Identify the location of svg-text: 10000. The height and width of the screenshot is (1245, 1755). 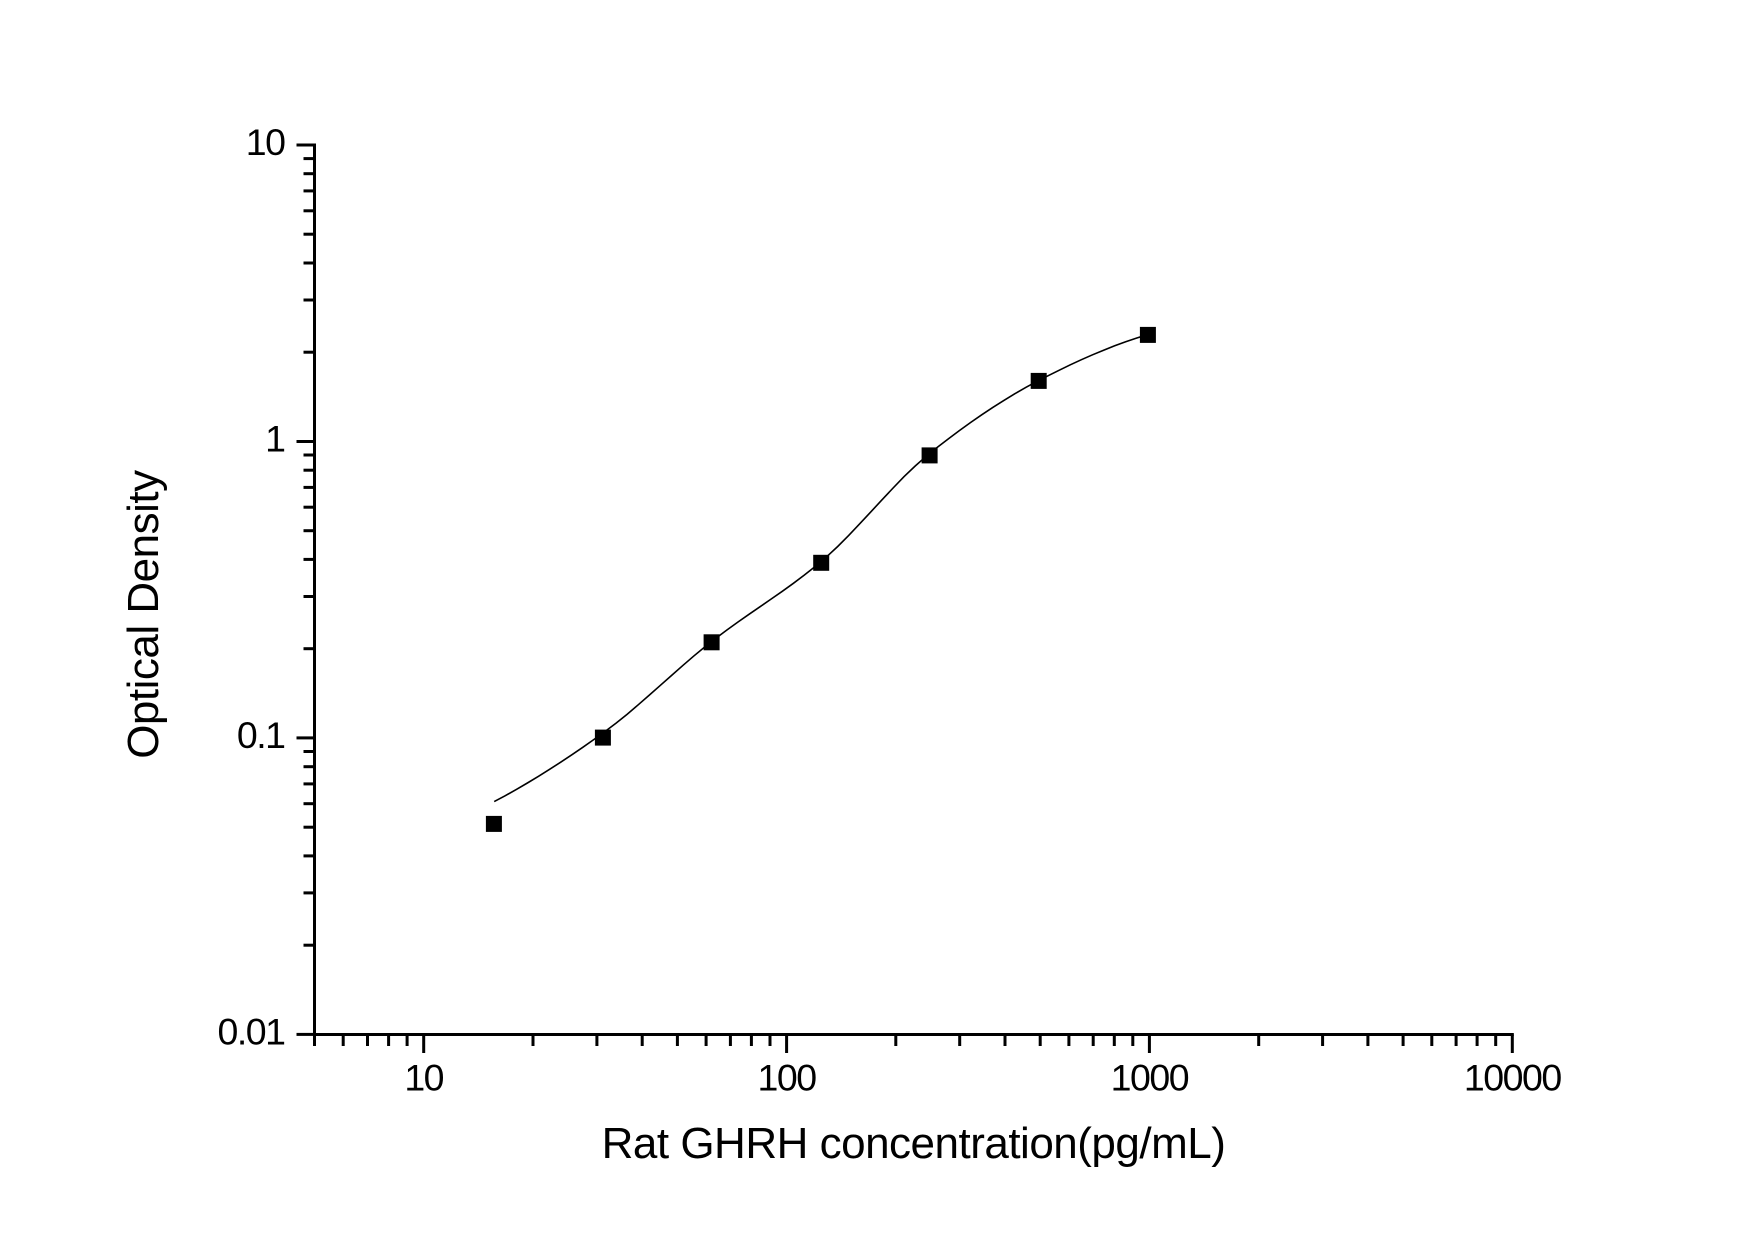
(1512, 1078).